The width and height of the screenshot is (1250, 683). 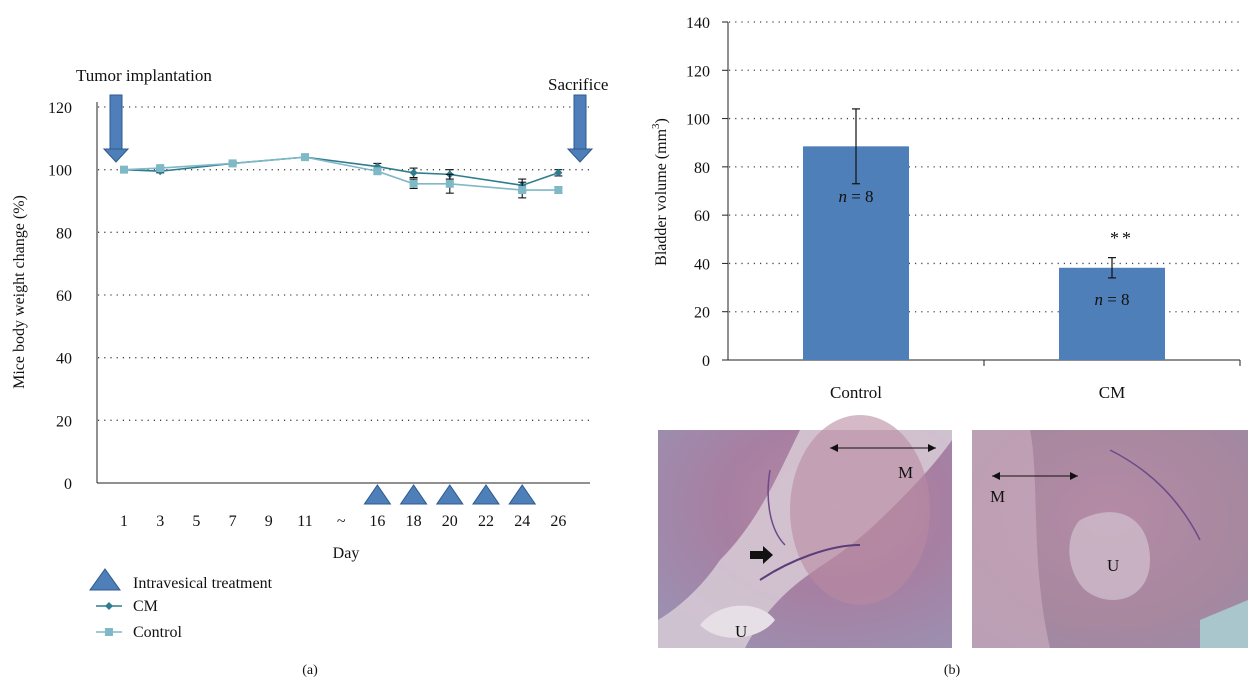 I want to click on square-marker-icon, so click(x=109, y=632).